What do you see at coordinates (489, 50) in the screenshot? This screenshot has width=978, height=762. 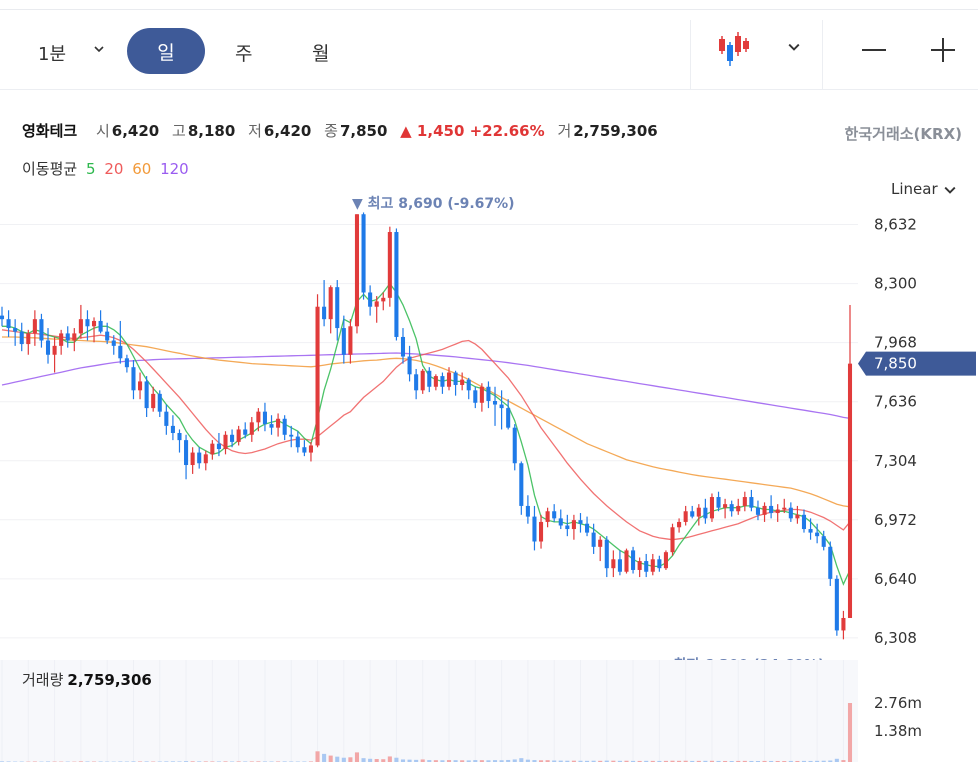 I see `chart-toolbar: 1분 일 주 월` at bounding box center [489, 50].